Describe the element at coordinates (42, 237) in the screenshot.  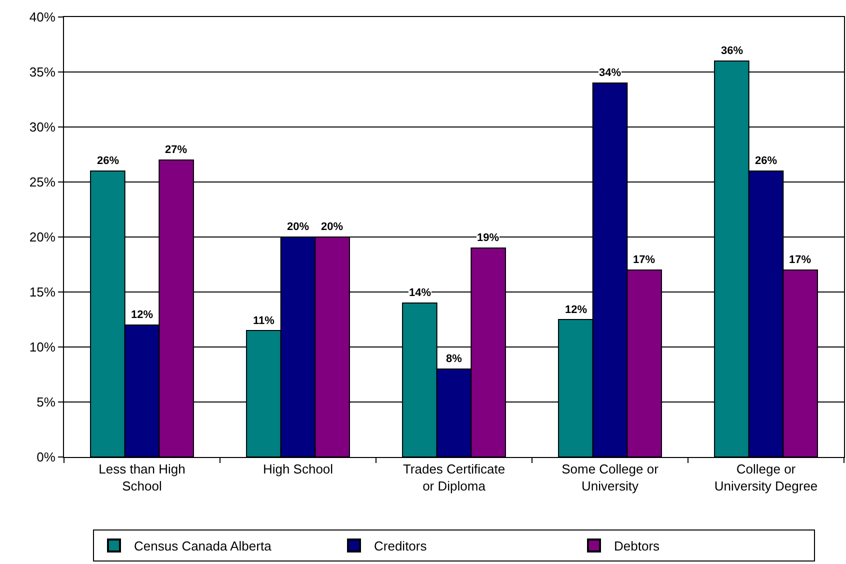
I see `y-tick-label: 20%` at that location.